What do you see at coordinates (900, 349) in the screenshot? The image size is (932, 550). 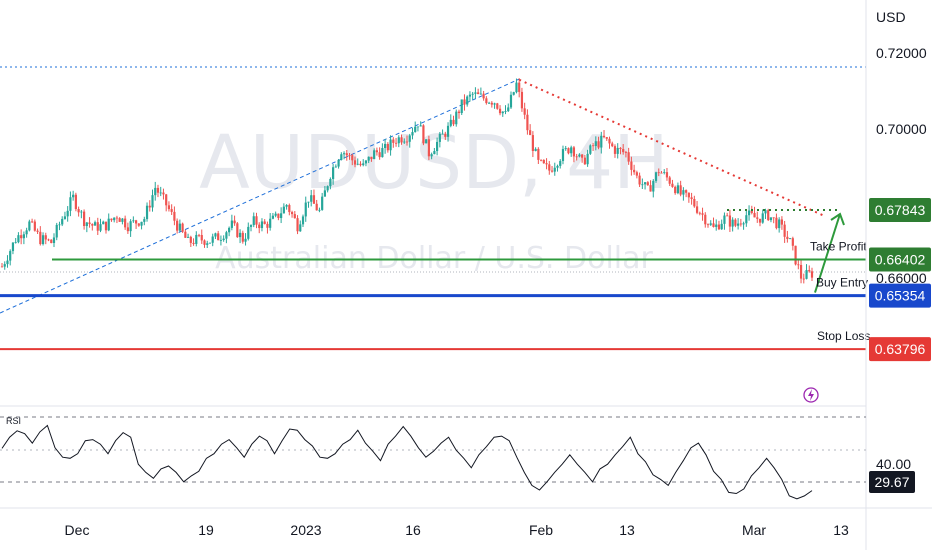 I see `stop-loss-price-badge` at bounding box center [900, 349].